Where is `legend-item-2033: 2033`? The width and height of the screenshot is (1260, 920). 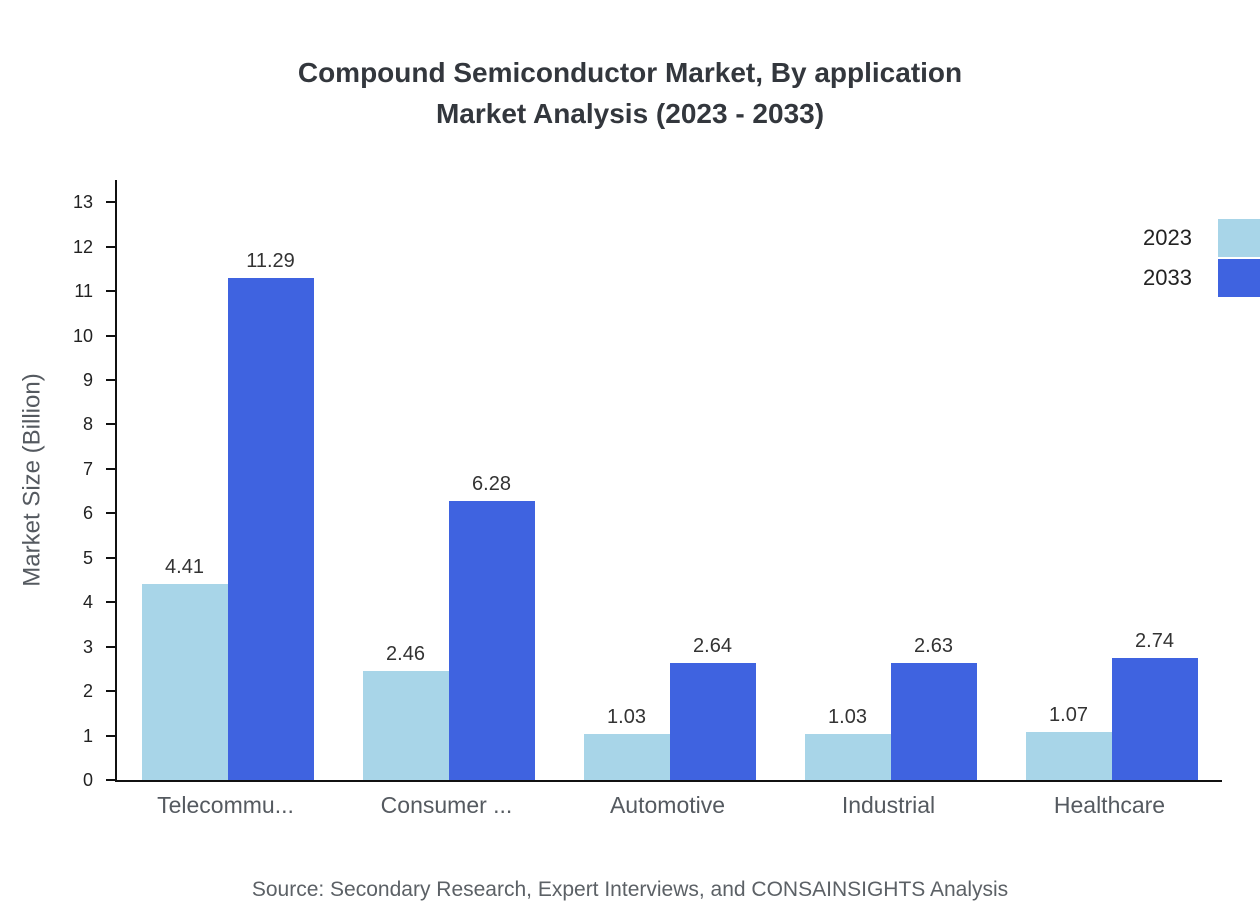
legend-item-2033: 2033 is located at coordinates (1201, 278).